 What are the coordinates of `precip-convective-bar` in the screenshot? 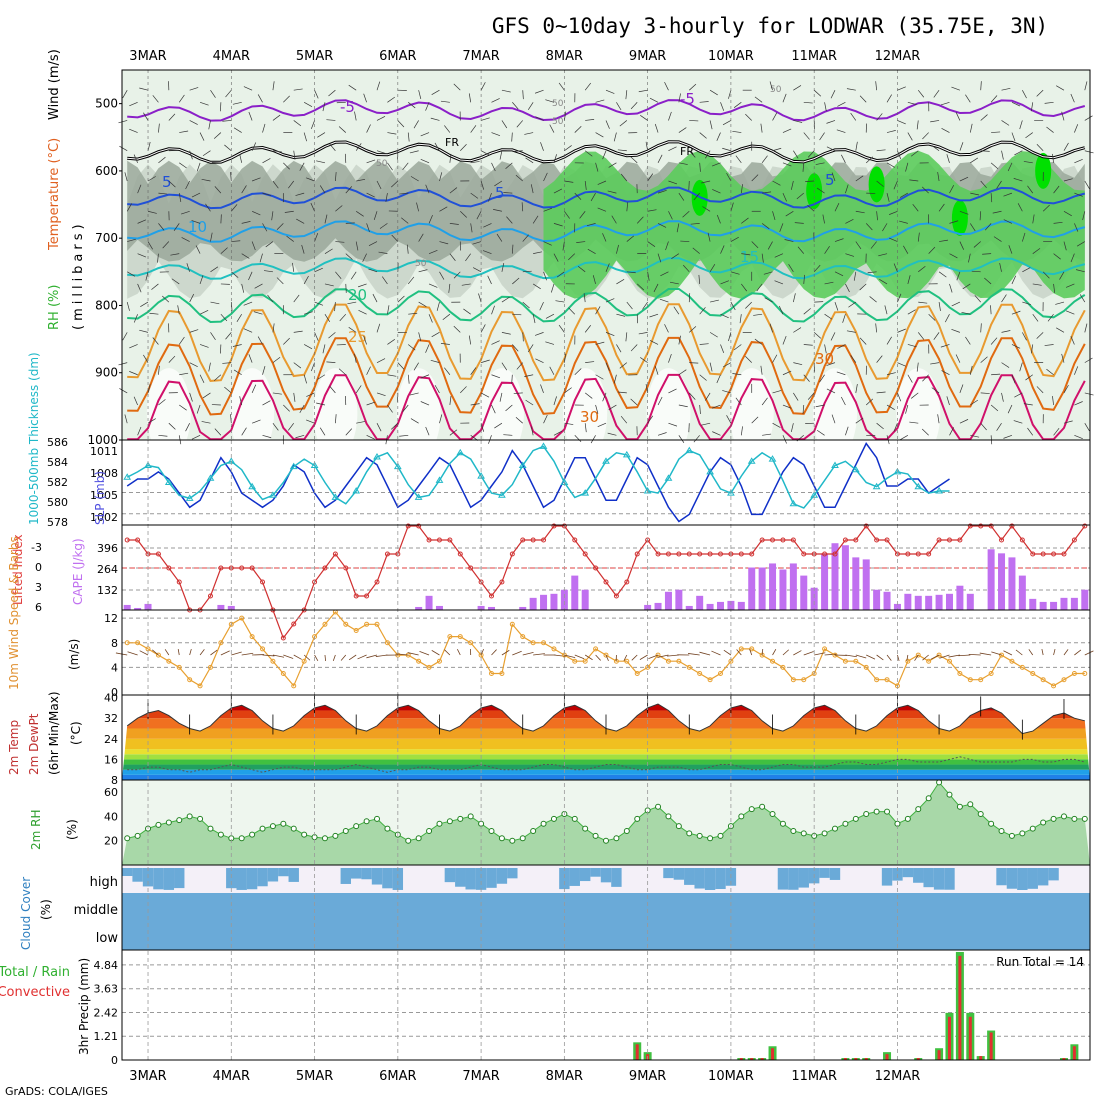 It's located at (856, 1059).